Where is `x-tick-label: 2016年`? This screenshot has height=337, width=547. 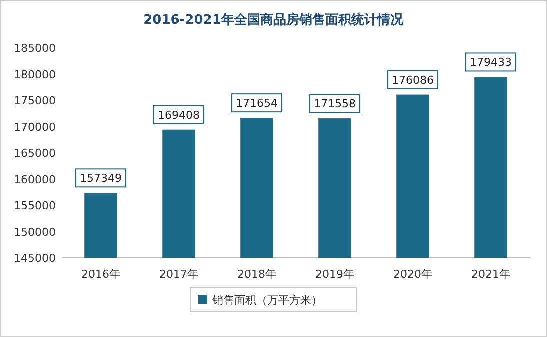
x-tick-label: 2016年 is located at coordinates (101, 274).